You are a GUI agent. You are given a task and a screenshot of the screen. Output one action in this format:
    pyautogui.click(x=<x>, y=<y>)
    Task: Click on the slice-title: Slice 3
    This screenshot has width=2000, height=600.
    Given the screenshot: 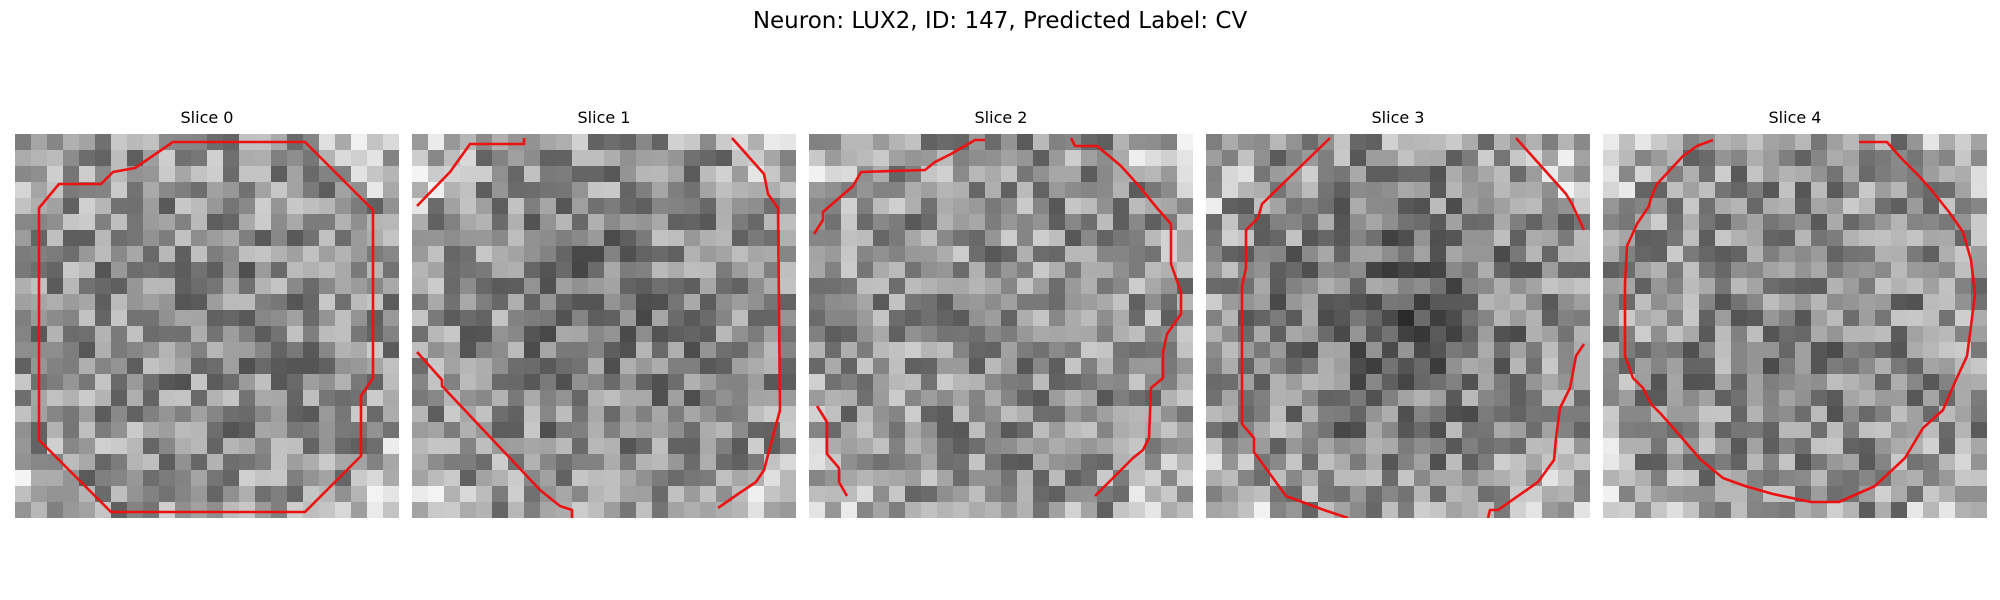 What is the action you would take?
    pyautogui.click(x=1398, y=117)
    